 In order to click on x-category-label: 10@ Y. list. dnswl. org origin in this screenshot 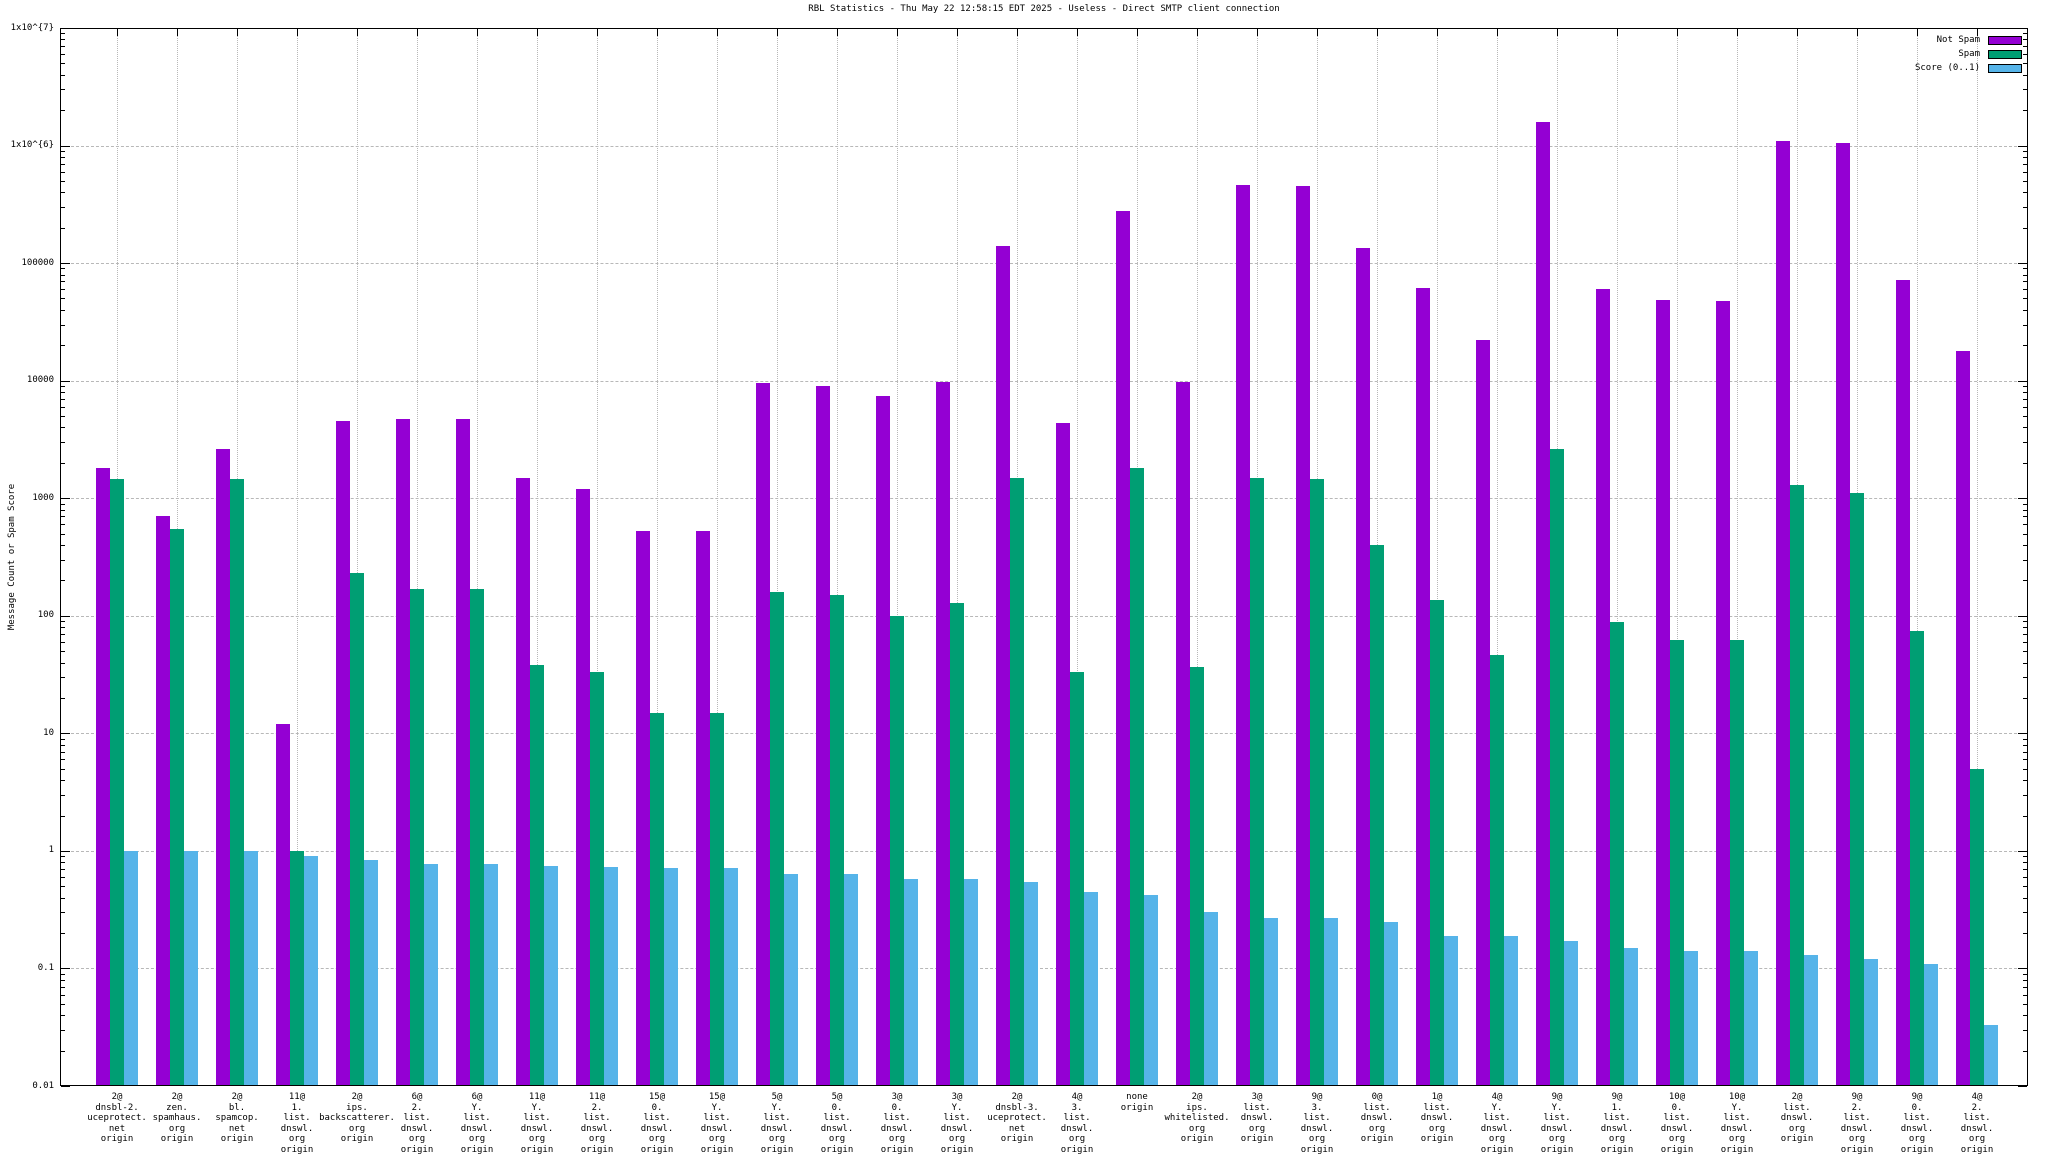, I will do `click(1737, 1123)`.